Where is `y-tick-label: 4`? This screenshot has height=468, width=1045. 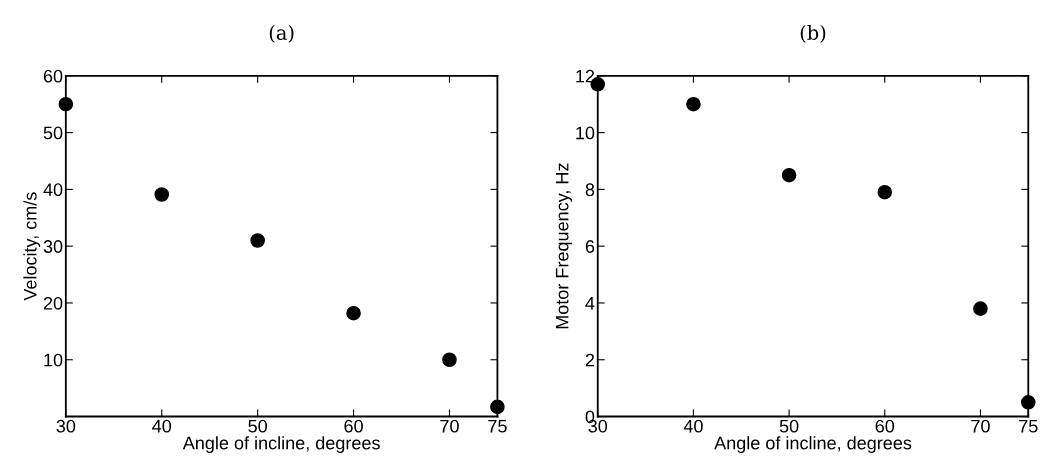 y-tick-label: 4 is located at coordinates (590, 303).